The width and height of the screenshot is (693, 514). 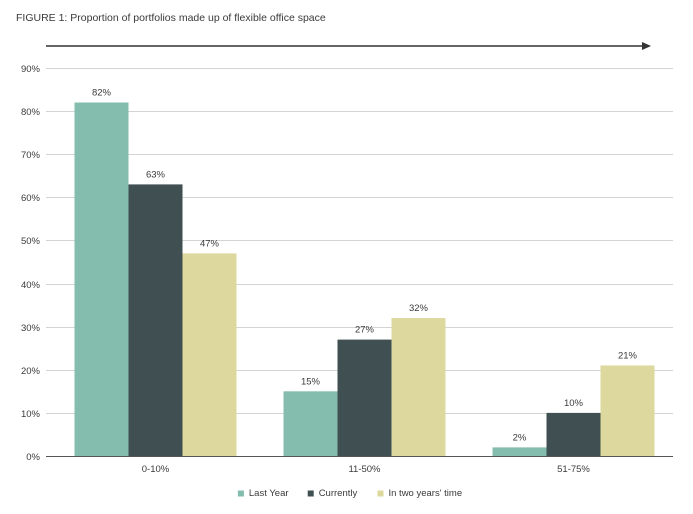 I want to click on legend: Last Year Currently In two years' time, so click(x=350, y=493).